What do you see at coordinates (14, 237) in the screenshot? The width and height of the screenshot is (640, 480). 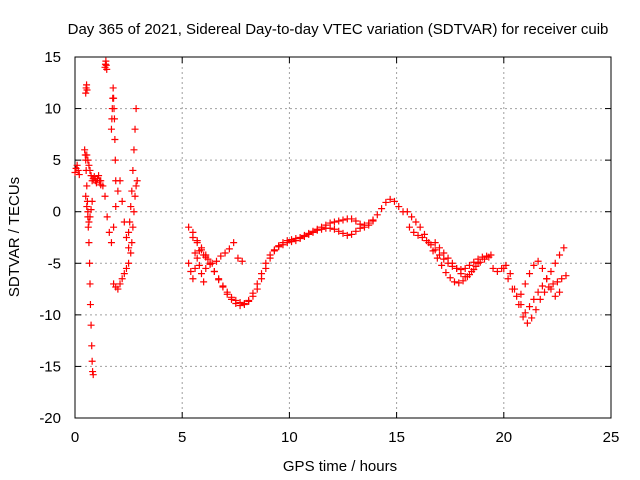 I see `y-axis-label: SDTVAR / TECUs` at bounding box center [14, 237].